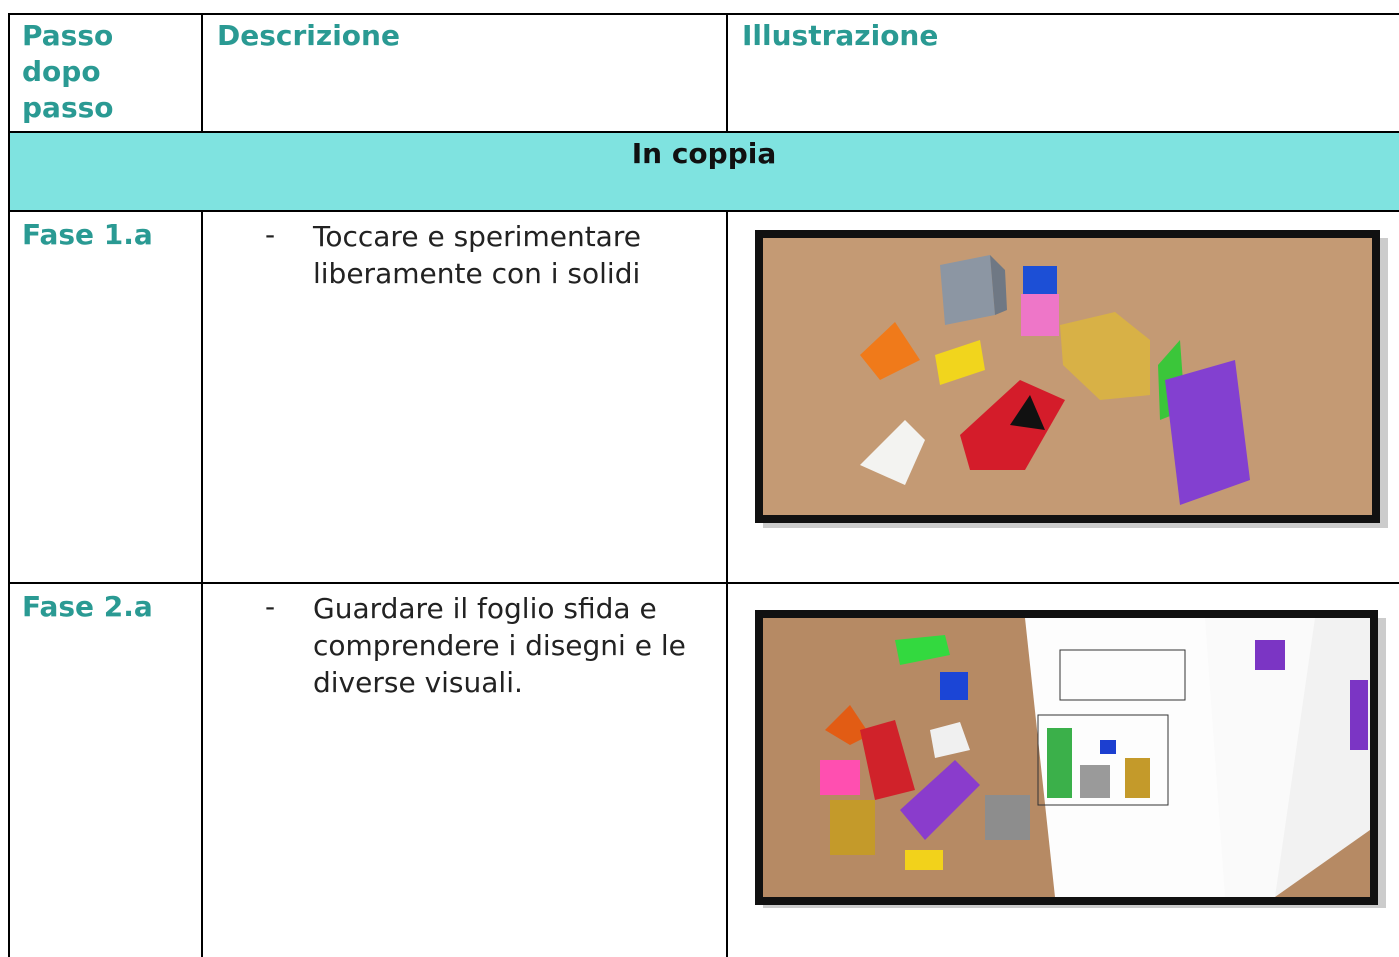 The height and width of the screenshot is (957, 1399). I want to click on header-step: Passo dopo passo, so click(68, 71).